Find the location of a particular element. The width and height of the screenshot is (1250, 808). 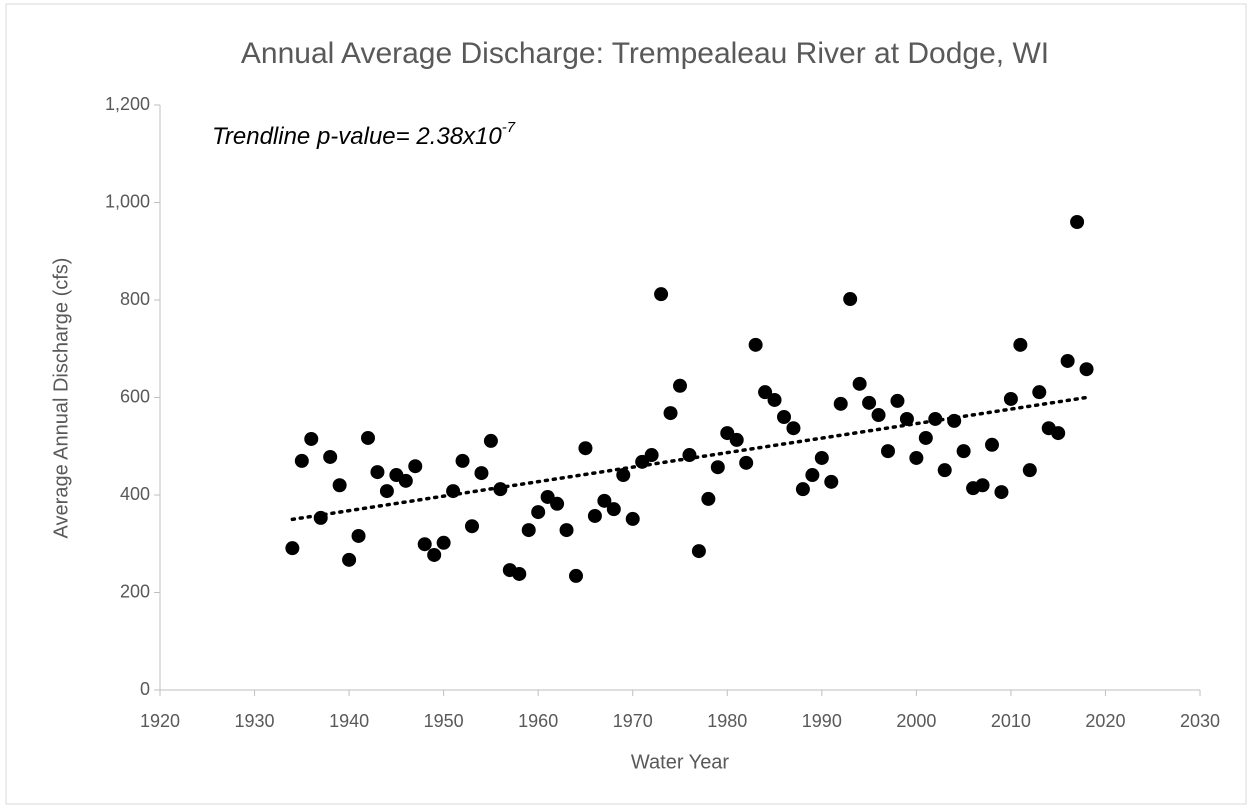

x-tick-label: 1990 is located at coordinates (822, 721).